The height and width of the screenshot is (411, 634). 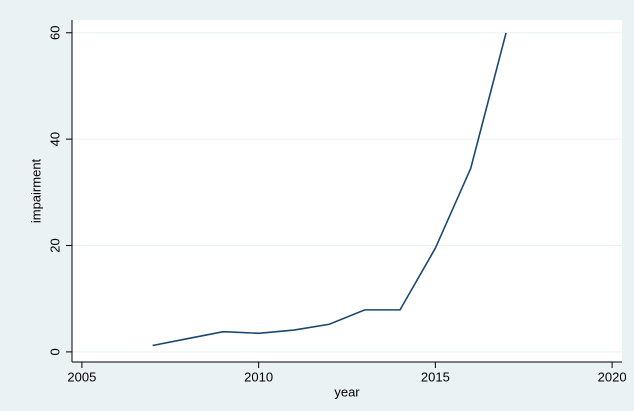 I want to click on x-tick-label: 2005, so click(x=81, y=376).